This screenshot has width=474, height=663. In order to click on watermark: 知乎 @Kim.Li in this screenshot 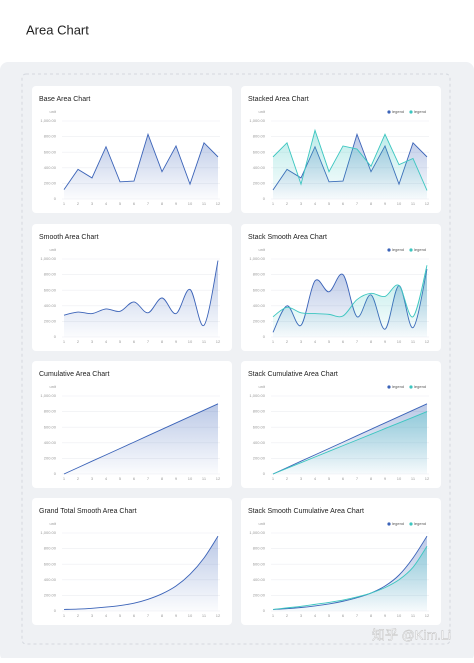, I will do `click(411, 634)`.